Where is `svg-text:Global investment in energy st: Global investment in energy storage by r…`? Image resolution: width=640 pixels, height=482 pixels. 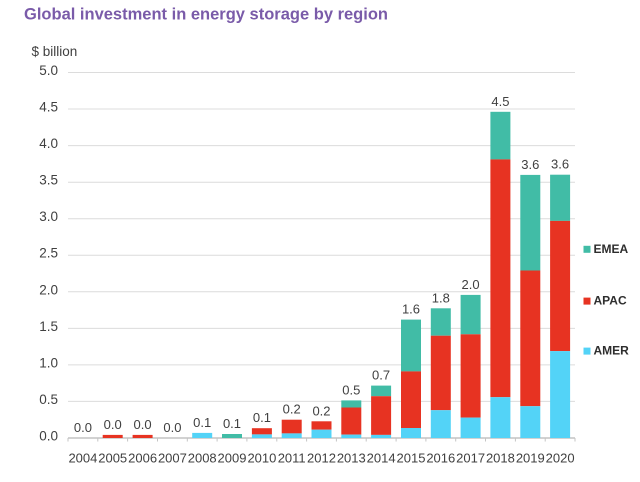
svg-text:Global investment in energy st: Global investment in energy storage by r… is located at coordinates (206, 15).